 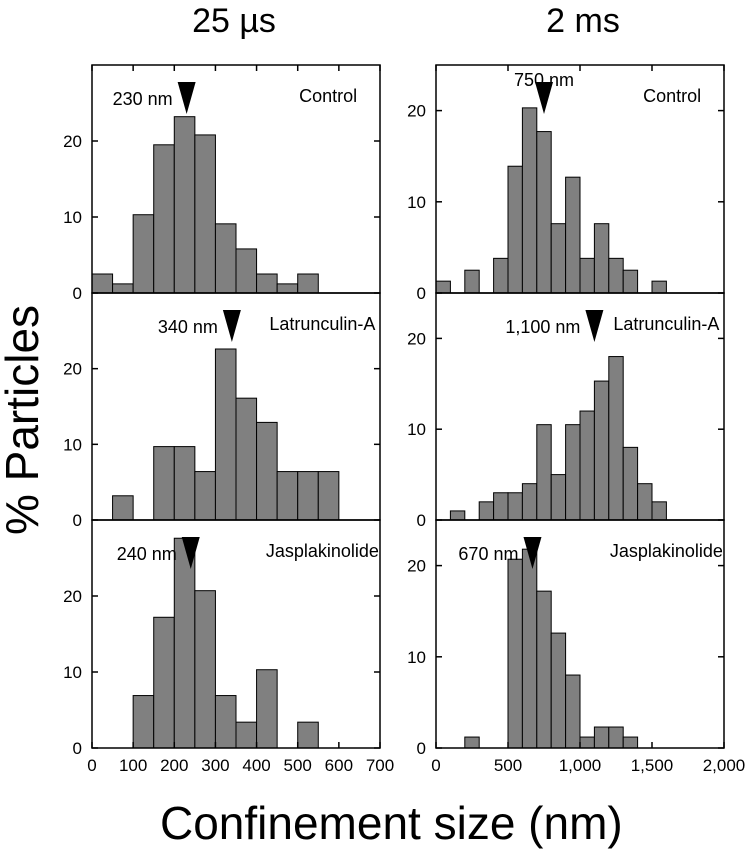 What do you see at coordinates (580, 765) in the screenshot?
I see `x-tick-label-c1r2-1000: 1,000` at bounding box center [580, 765].